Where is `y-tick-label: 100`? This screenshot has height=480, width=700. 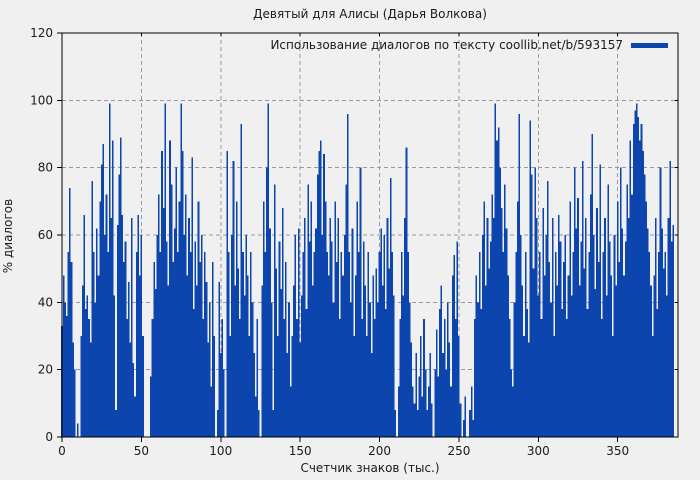 y-tick-label: 100 is located at coordinates (41, 100).